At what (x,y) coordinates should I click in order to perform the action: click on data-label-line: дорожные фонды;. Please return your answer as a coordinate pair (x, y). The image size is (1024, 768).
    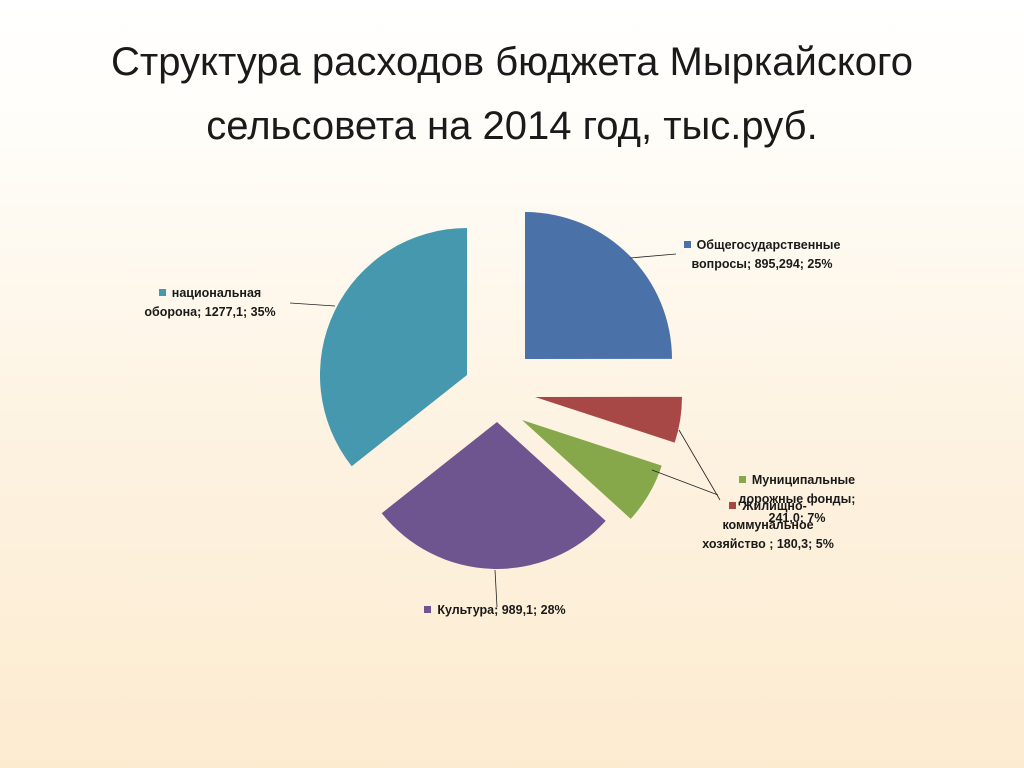
    Looking at the image, I should click on (797, 499).